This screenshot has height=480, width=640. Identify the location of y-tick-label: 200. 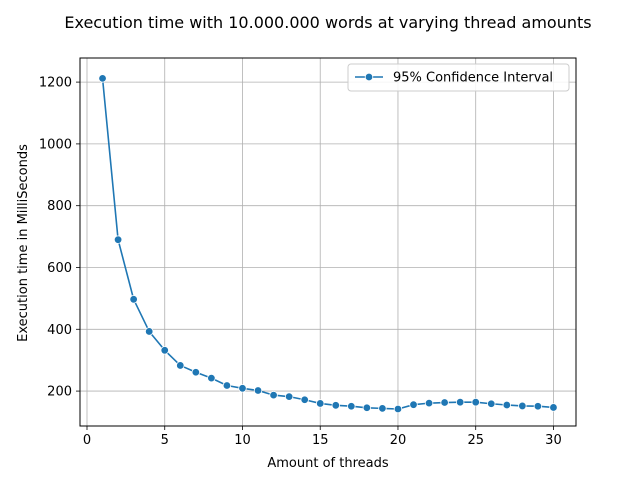
(59, 392).